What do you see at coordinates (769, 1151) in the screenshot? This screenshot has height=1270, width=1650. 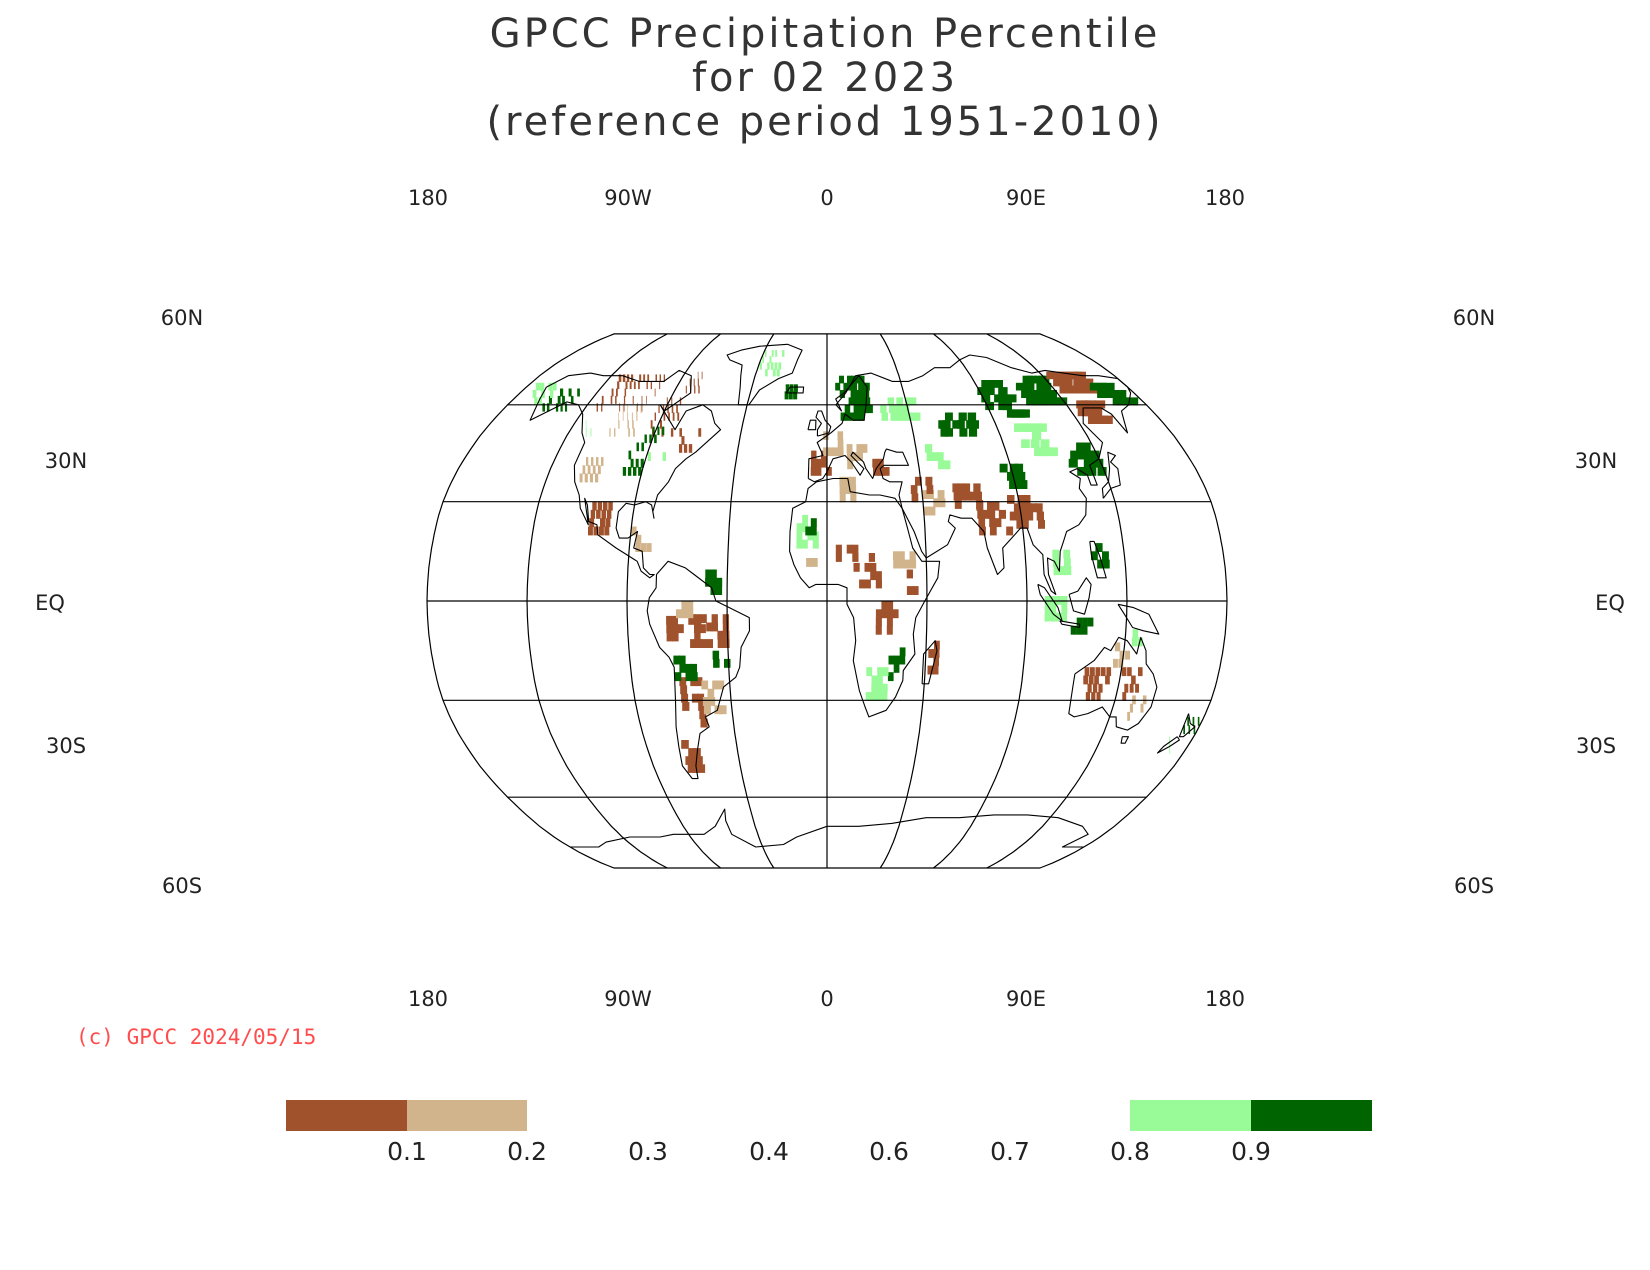 I see `legend-tick-0-4: 0.4` at bounding box center [769, 1151].